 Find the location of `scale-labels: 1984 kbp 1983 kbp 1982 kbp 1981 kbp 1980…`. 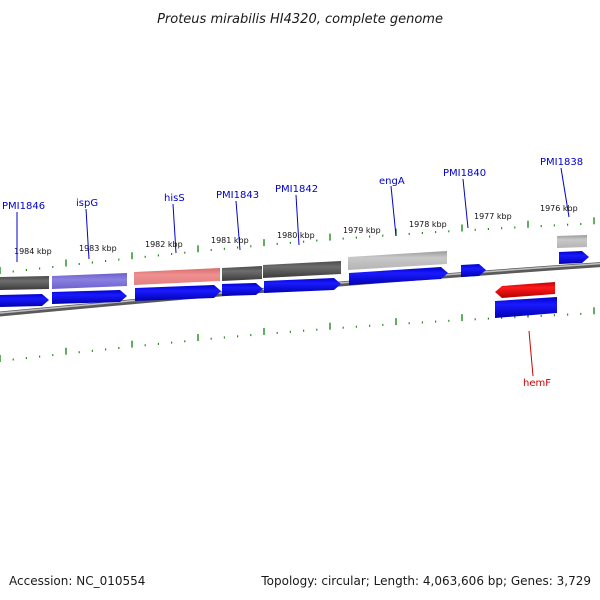

scale-labels: 1984 kbp 1983 kbp 1982 kbp 1981 kbp 1980… is located at coordinates (296, 230).